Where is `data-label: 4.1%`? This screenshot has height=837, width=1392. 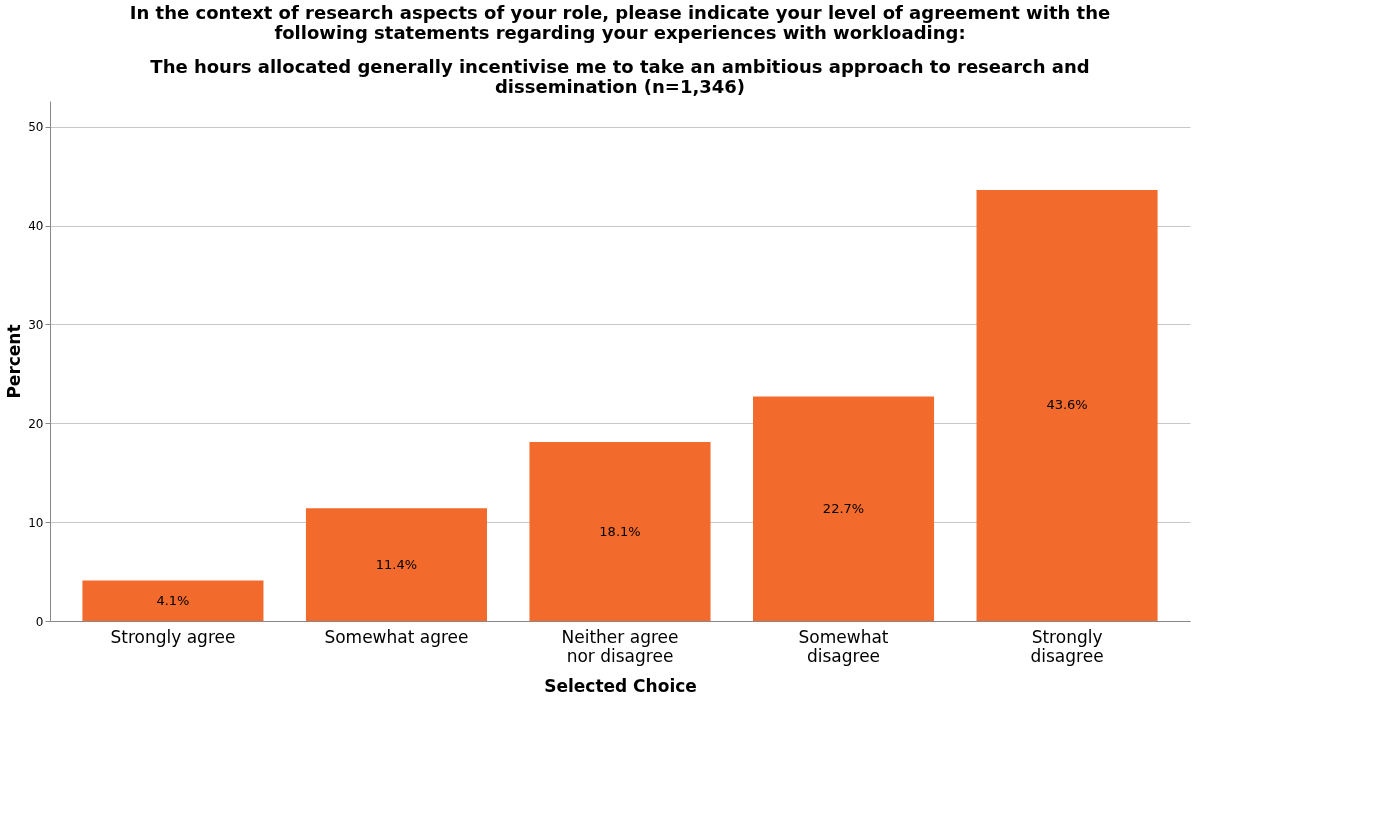
data-label: 4.1% is located at coordinates (173, 600).